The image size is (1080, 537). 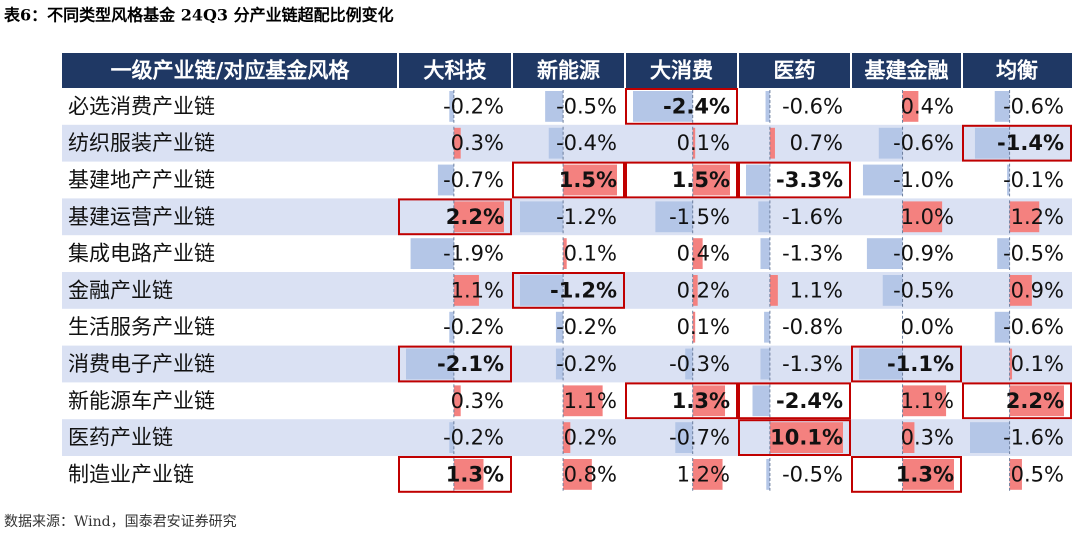 What do you see at coordinates (590, 438) in the screenshot?
I see `cell-value: 0.2%` at bounding box center [590, 438].